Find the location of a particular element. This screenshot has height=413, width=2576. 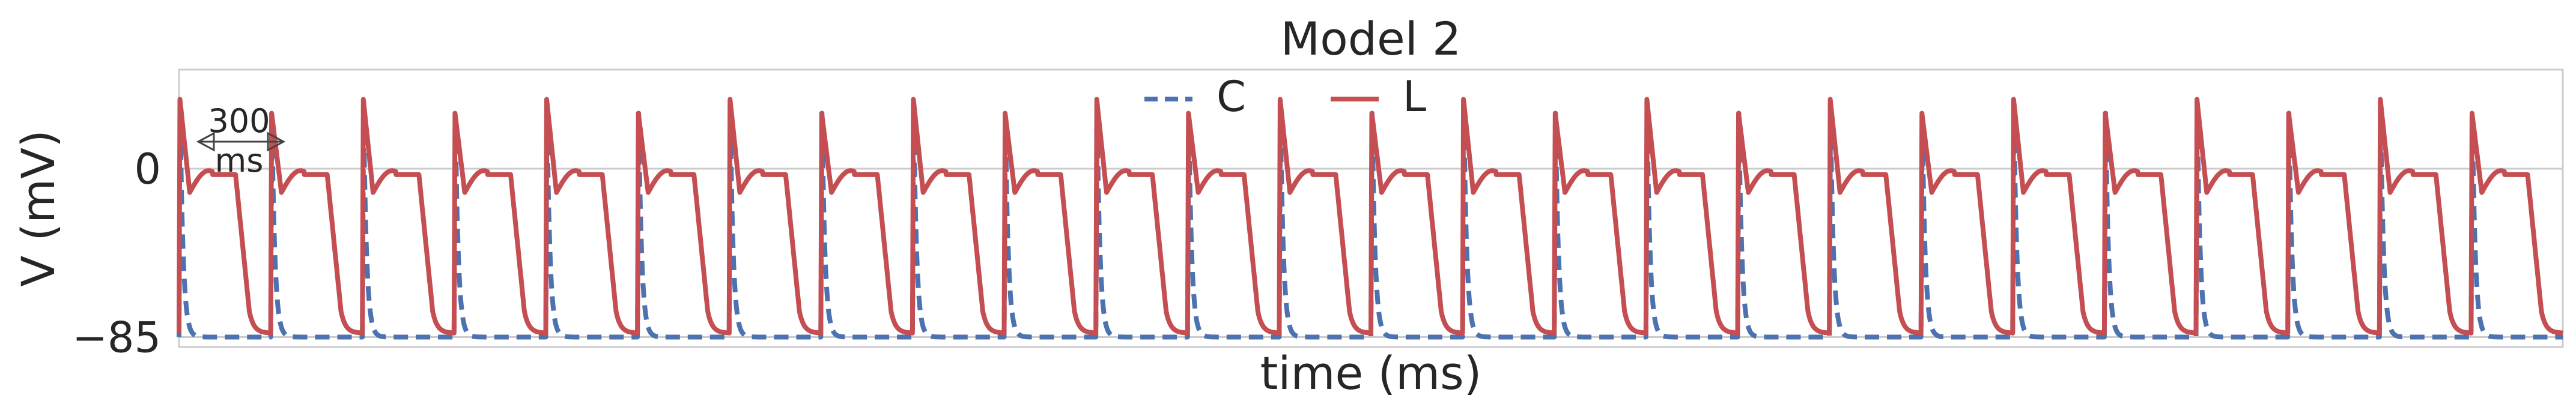

x-axis-label: time (ms) is located at coordinates (1371, 373).